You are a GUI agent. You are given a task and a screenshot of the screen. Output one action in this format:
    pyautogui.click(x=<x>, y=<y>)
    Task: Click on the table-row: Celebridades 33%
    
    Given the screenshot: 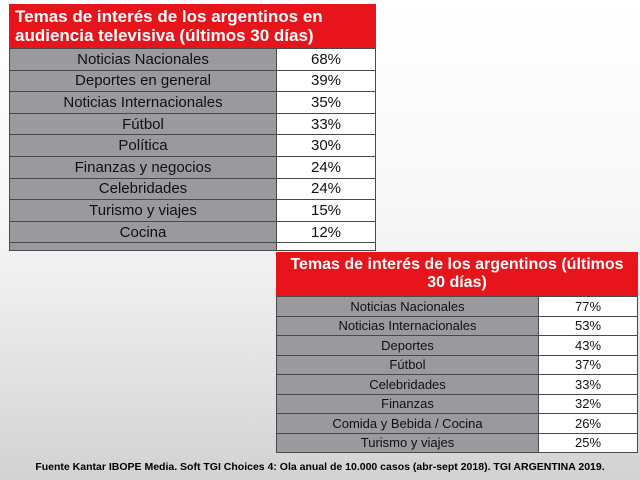 What is the action you would take?
    pyautogui.click(x=457, y=384)
    